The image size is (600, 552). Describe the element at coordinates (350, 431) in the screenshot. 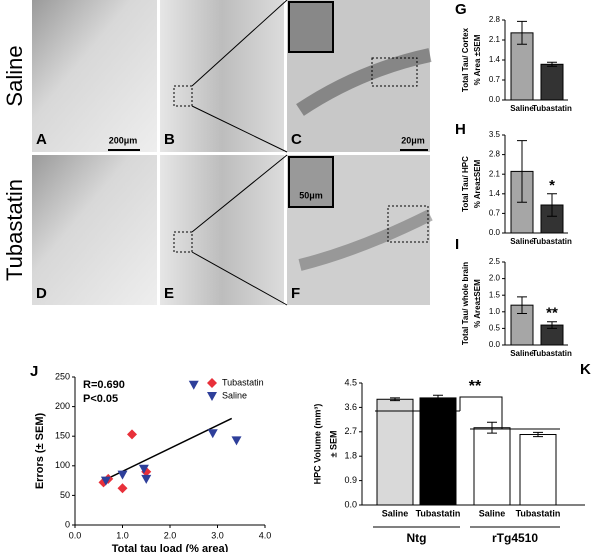

I see `y-tick-label: 2.7` at that location.